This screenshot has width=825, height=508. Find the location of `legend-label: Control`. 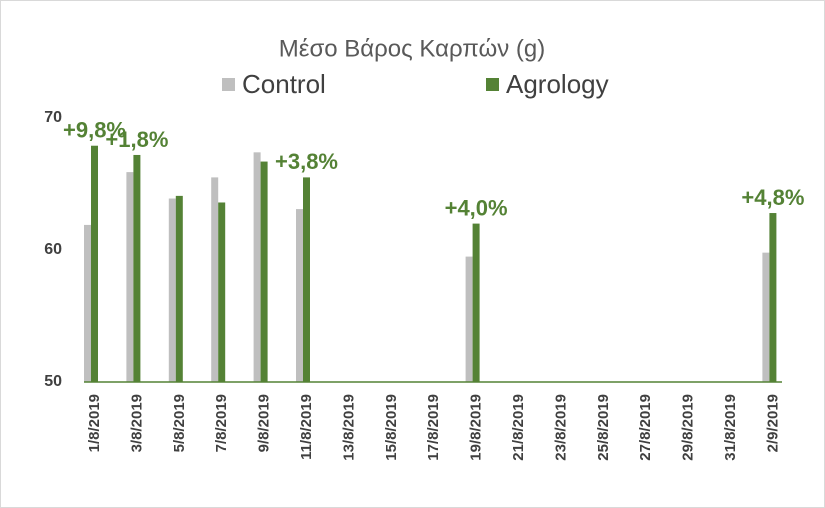

legend-label: Control is located at coordinates (284, 84).